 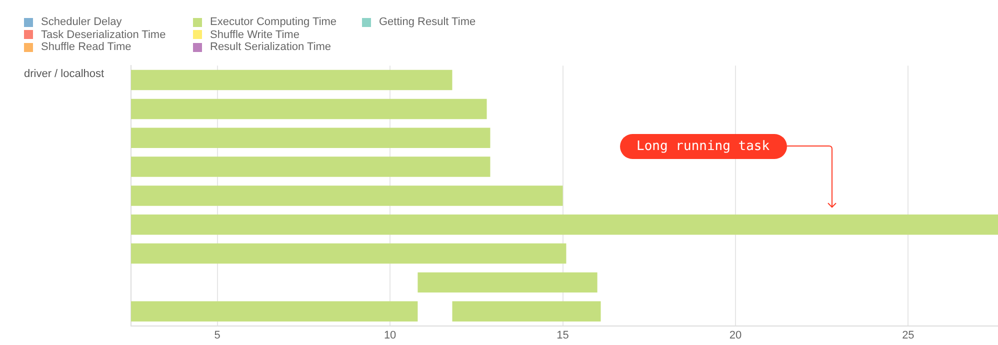 What do you see at coordinates (86, 47) in the screenshot?
I see `legend-label: Shuffle Read Time` at bounding box center [86, 47].